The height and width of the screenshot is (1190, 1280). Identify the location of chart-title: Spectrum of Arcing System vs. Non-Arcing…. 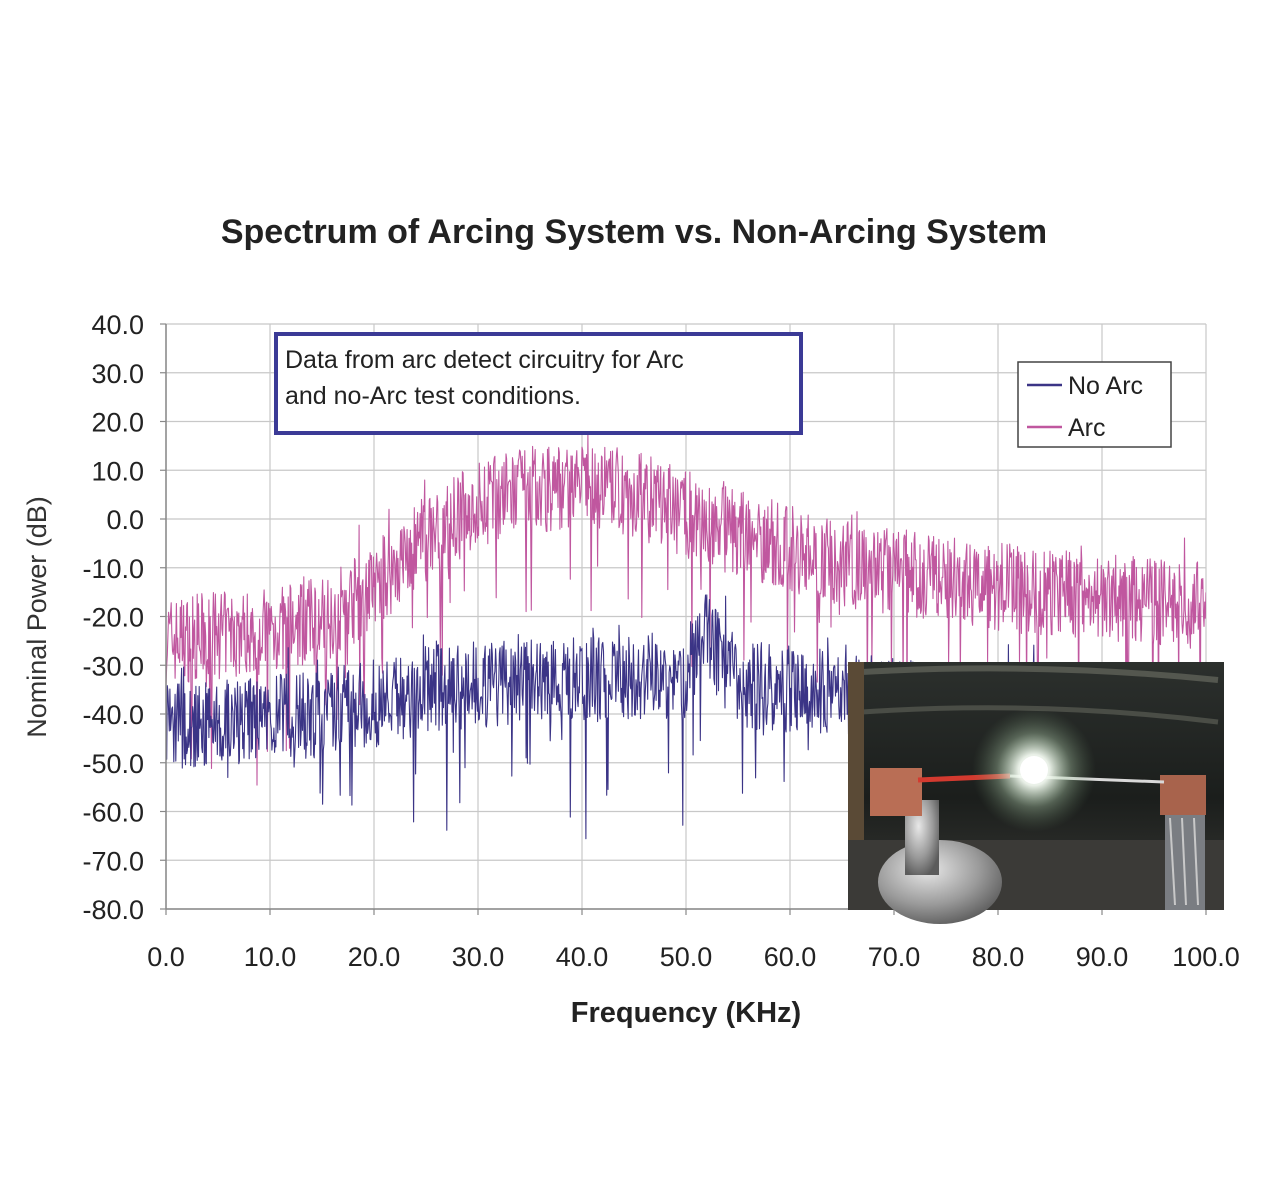
(634, 232).